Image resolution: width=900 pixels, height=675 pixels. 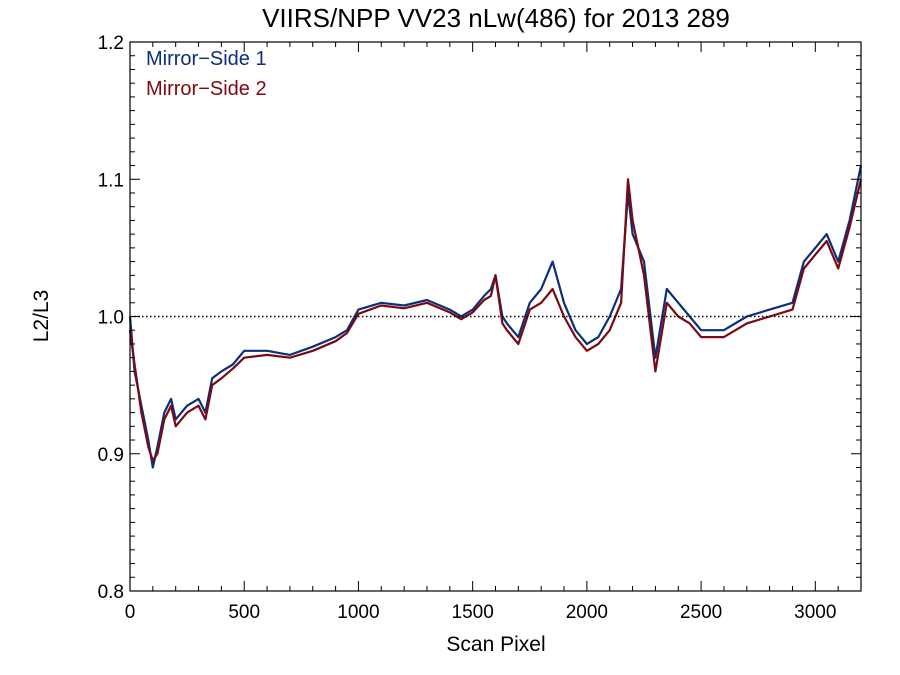 What do you see at coordinates (473, 612) in the screenshot?
I see `x-tick-label: 1500` at bounding box center [473, 612].